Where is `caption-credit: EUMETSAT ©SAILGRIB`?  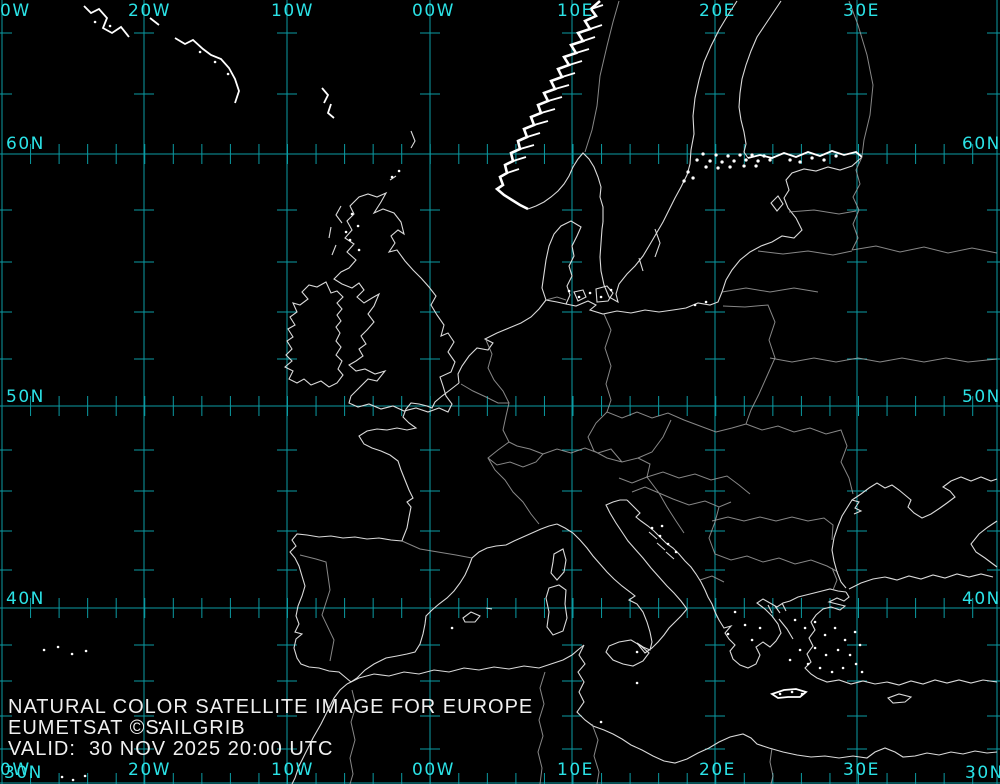 caption-credit: EUMETSAT ©SAILGRIB is located at coordinates (127, 728).